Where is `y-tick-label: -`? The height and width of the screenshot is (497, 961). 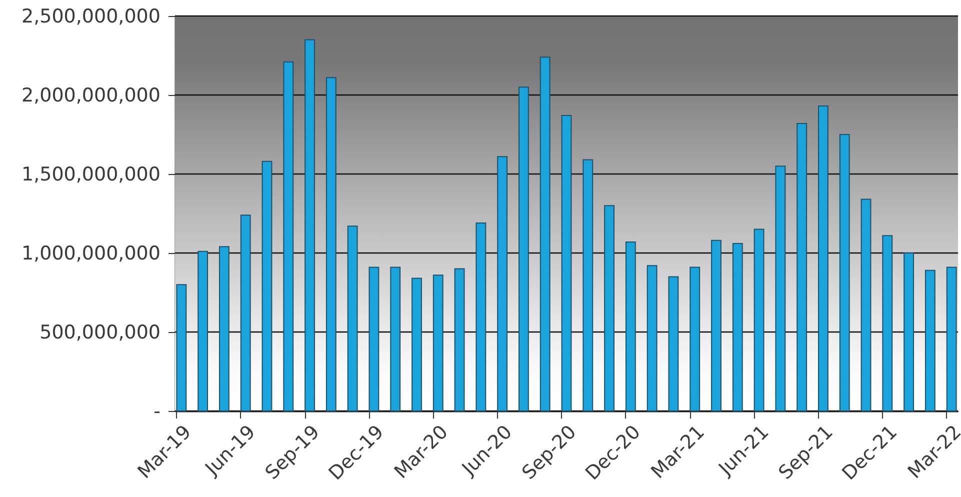 y-tick-label: - is located at coordinates (157, 411).